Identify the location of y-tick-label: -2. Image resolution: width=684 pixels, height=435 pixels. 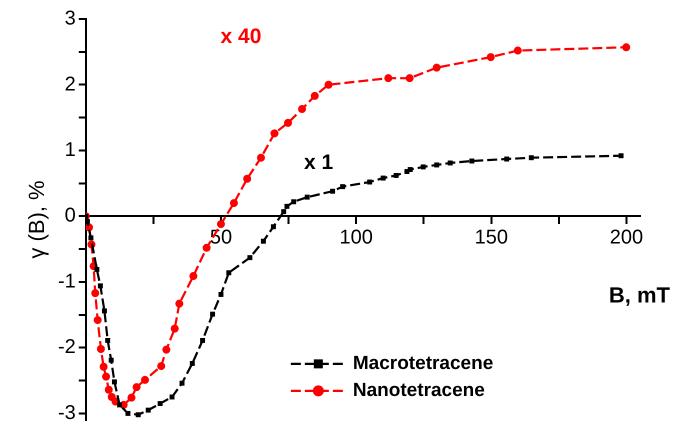
(67, 347).